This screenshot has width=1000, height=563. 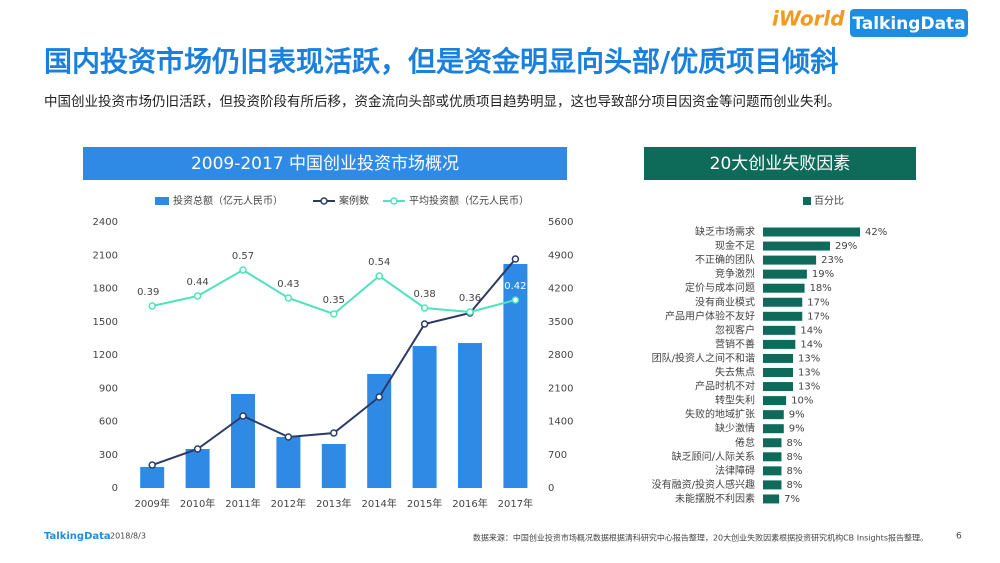 What do you see at coordinates (288, 503) in the screenshot?
I see `x-tick-label: 2012年` at bounding box center [288, 503].